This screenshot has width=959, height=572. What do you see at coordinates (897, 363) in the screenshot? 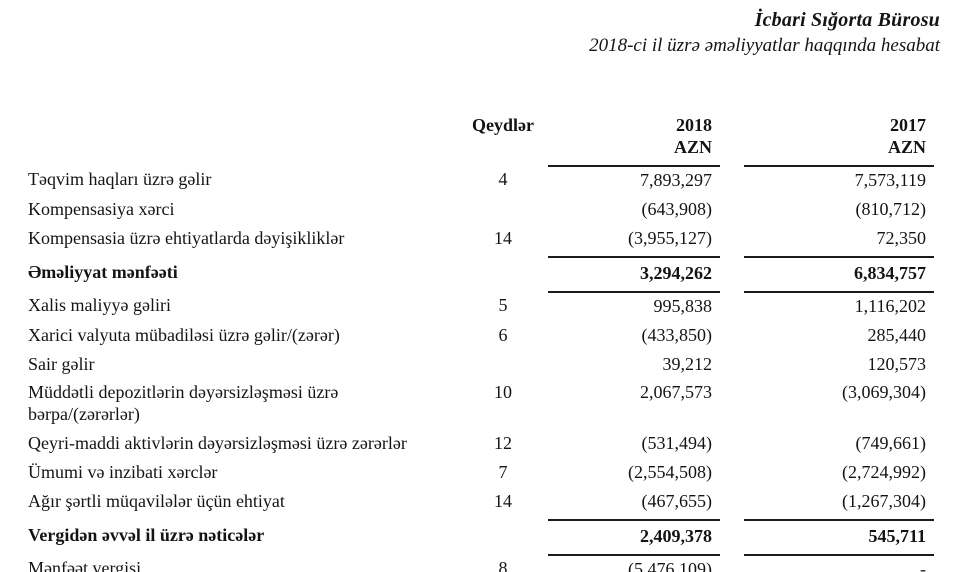
I see `row-value-2017: 120,573` at bounding box center [897, 363].